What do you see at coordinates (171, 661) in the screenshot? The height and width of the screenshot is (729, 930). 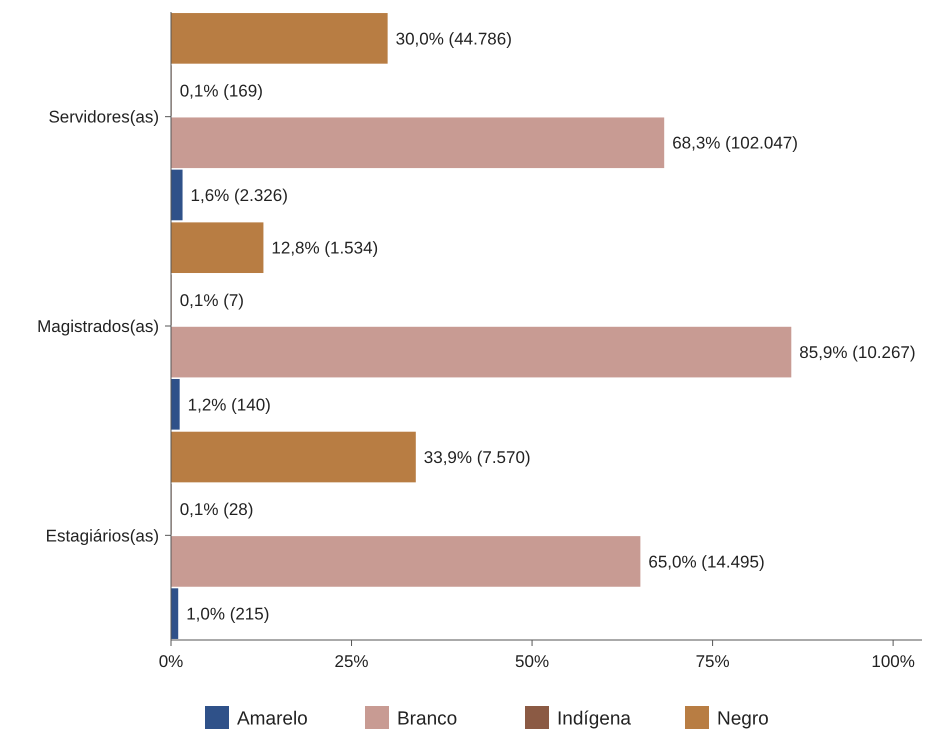 I see `x-tick-label: 0%` at bounding box center [171, 661].